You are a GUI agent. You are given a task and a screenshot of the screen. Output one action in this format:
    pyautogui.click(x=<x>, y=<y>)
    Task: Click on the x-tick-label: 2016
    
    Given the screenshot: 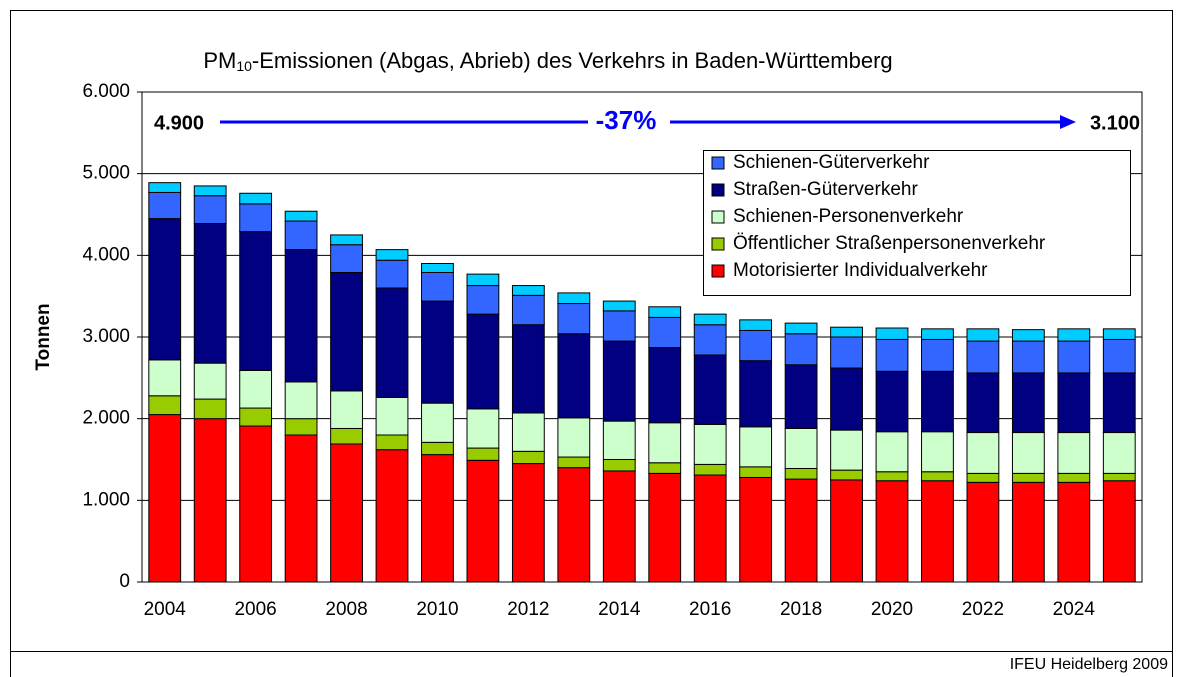 What is the action you would take?
    pyautogui.click(x=710, y=609)
    